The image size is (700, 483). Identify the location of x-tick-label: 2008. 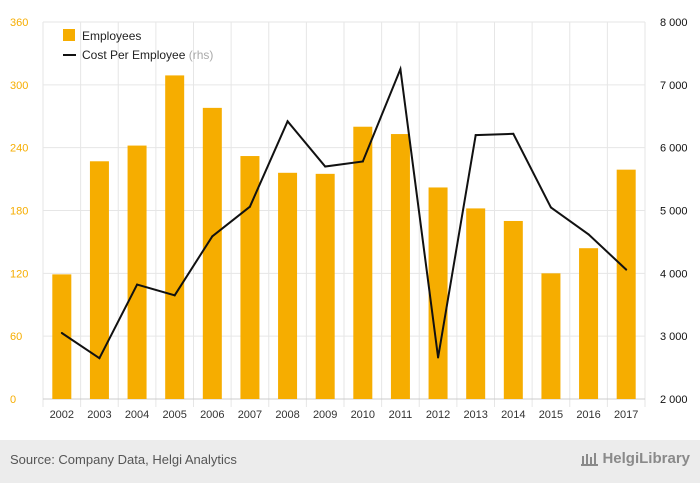
(287, 415).